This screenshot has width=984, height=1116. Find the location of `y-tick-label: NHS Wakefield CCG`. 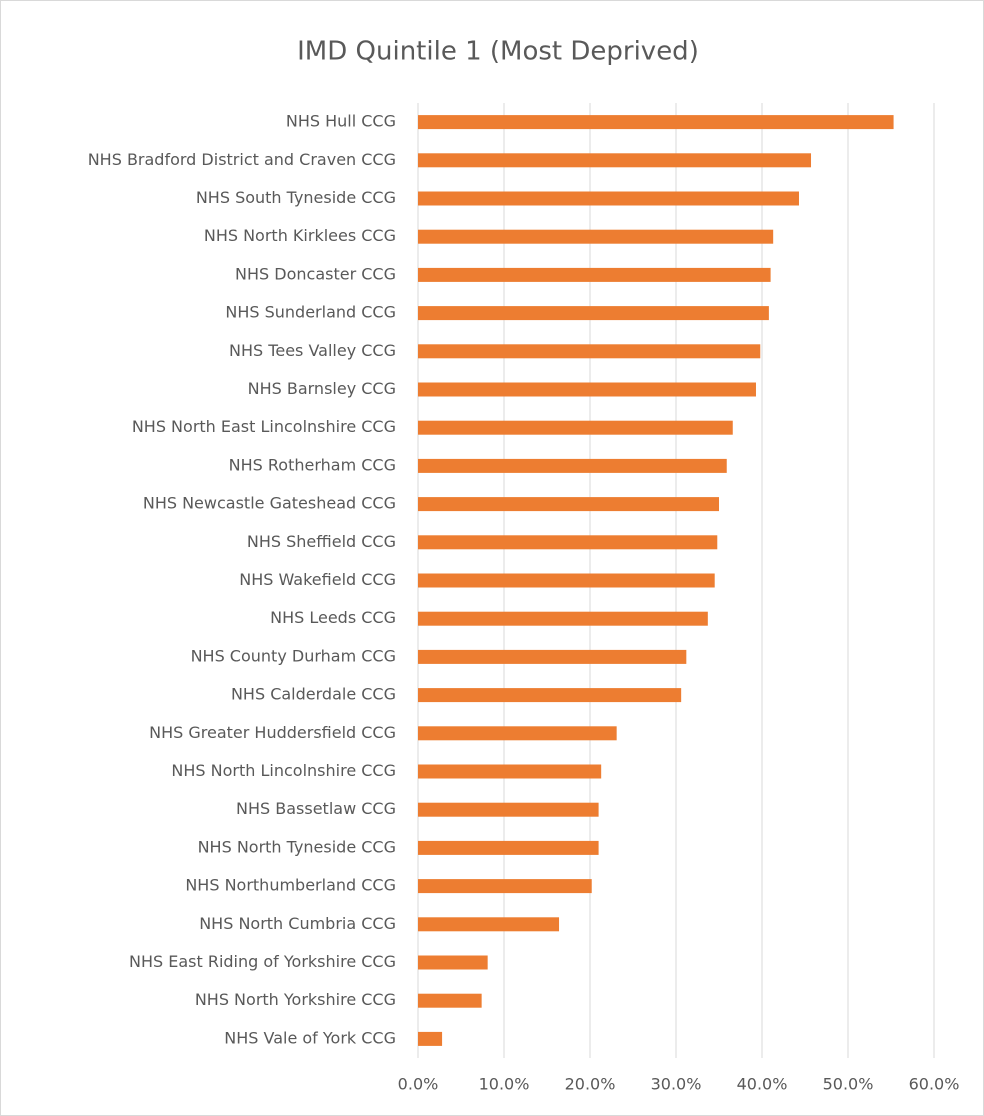

y-tick-label: NHS Wakefield CCG is located at coordinates (317, 579).